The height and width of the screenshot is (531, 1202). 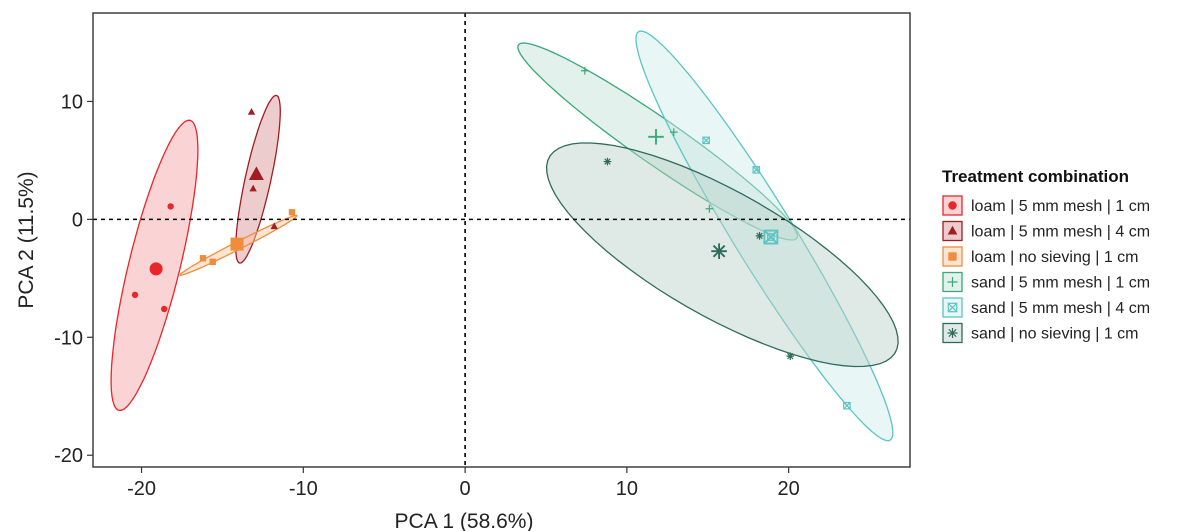 I want to click on data-point-s4-1-cross, so click(x=756, y=170).